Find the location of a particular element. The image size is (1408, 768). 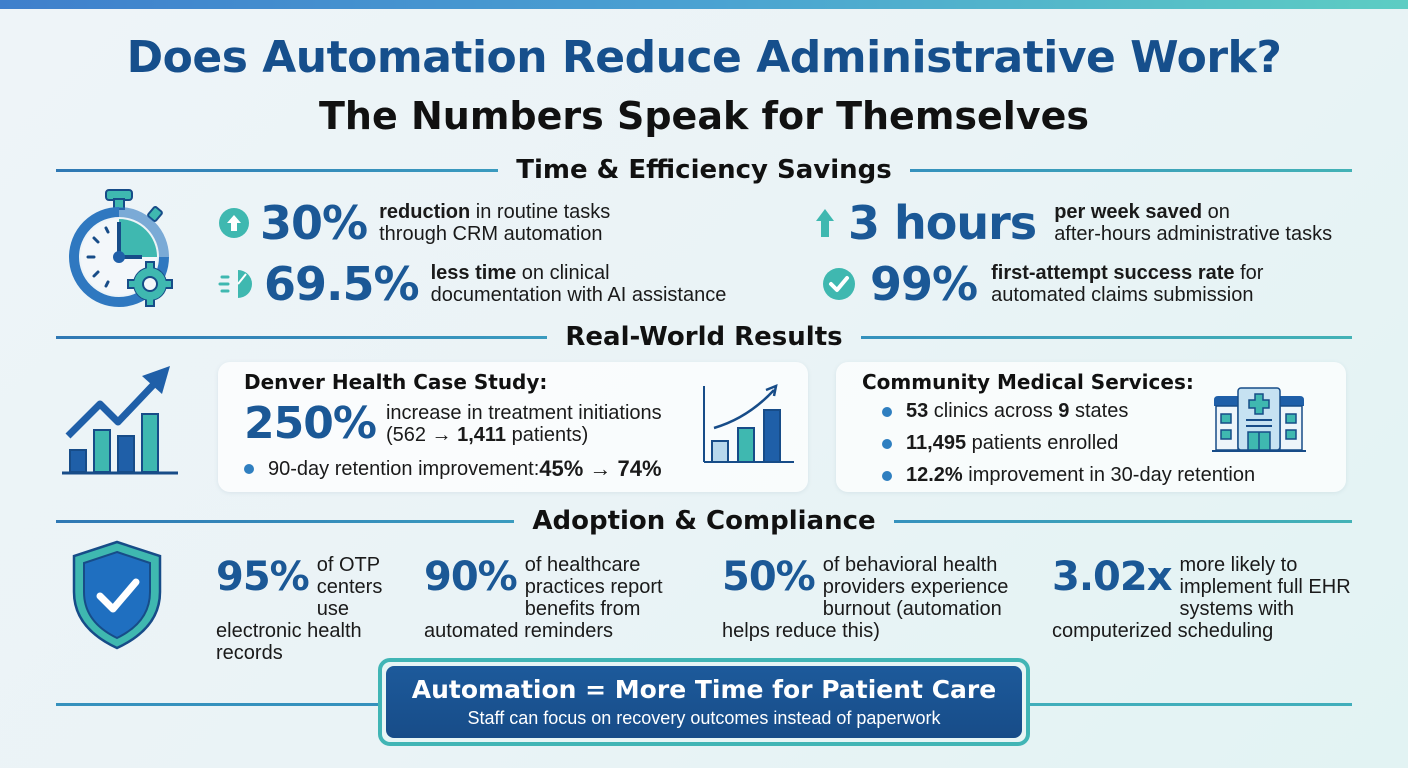

retention-bullet: 90-day retention improvement: 45% → 74% is located at coordinates (453, 469).